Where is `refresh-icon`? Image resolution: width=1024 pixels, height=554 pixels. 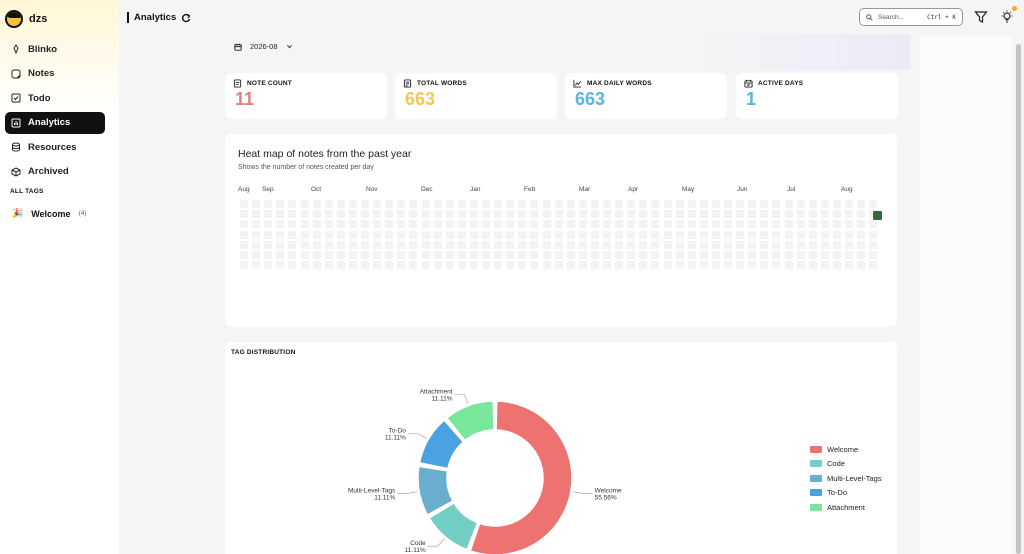 refresh-icon is located at coordinates (186, 18).